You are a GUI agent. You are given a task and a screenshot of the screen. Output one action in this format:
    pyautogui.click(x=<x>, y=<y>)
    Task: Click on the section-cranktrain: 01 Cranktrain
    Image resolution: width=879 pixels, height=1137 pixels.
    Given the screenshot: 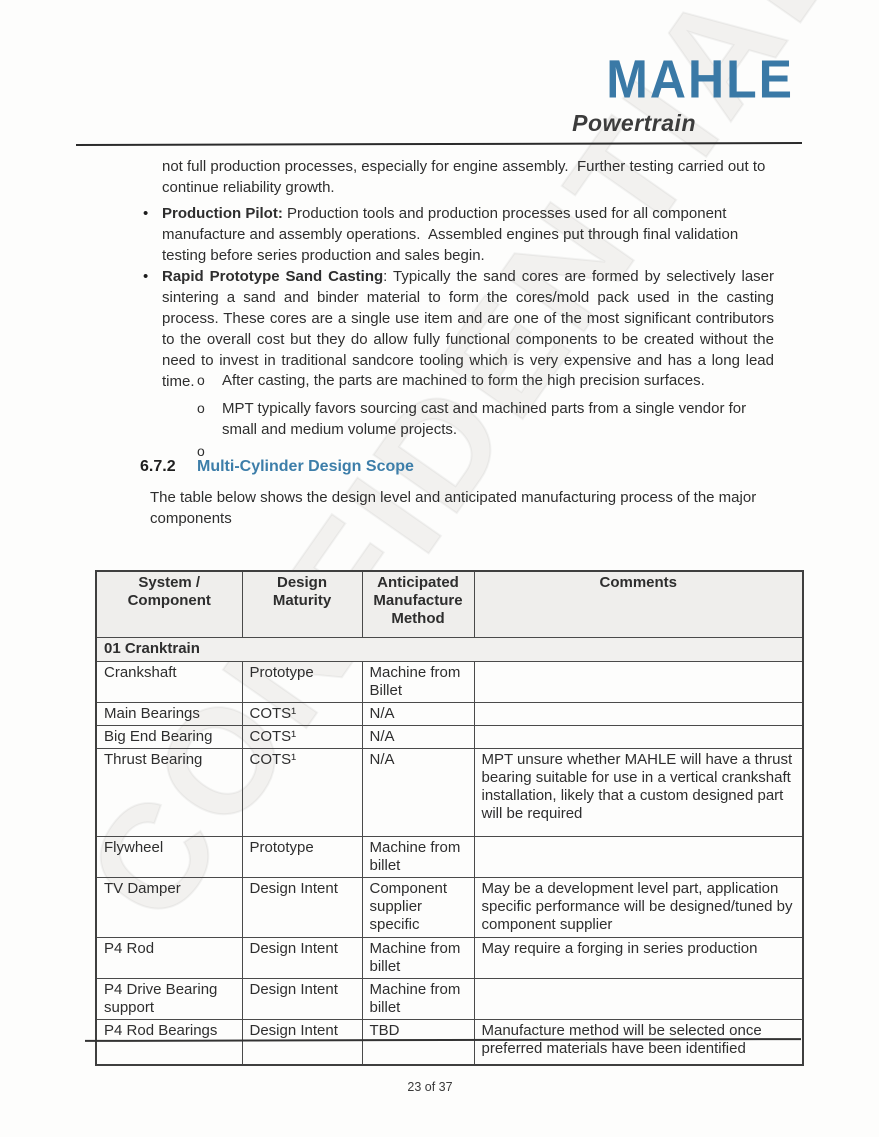 What is the action you would take?
    pyautogui.click(x=449, y=649)
    